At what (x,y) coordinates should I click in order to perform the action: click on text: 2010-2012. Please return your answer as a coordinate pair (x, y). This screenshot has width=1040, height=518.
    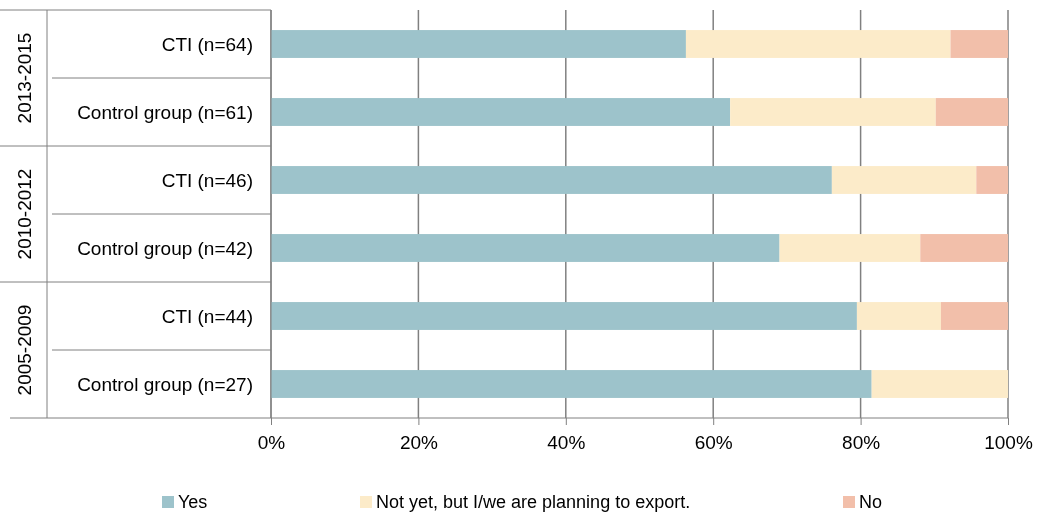
    Looking at the image, I should click on (24, 214).